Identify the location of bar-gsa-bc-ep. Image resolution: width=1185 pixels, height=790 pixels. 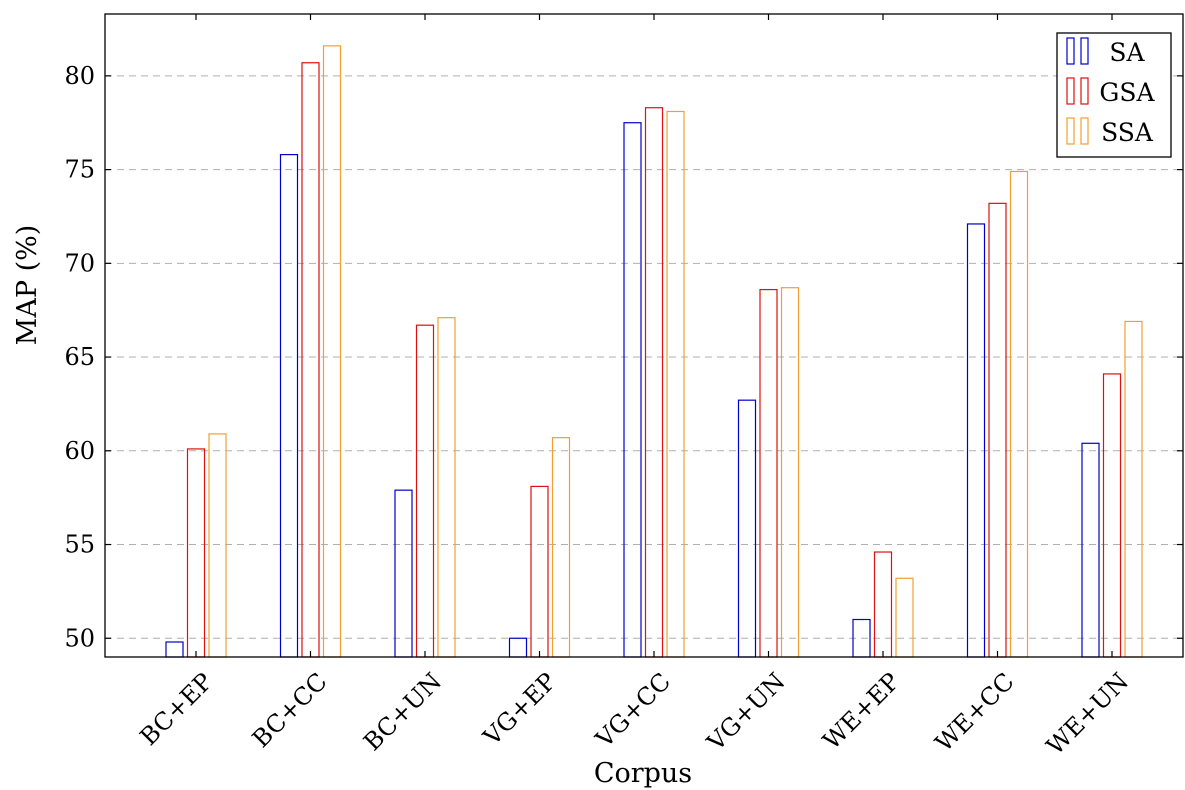
(196, 553).